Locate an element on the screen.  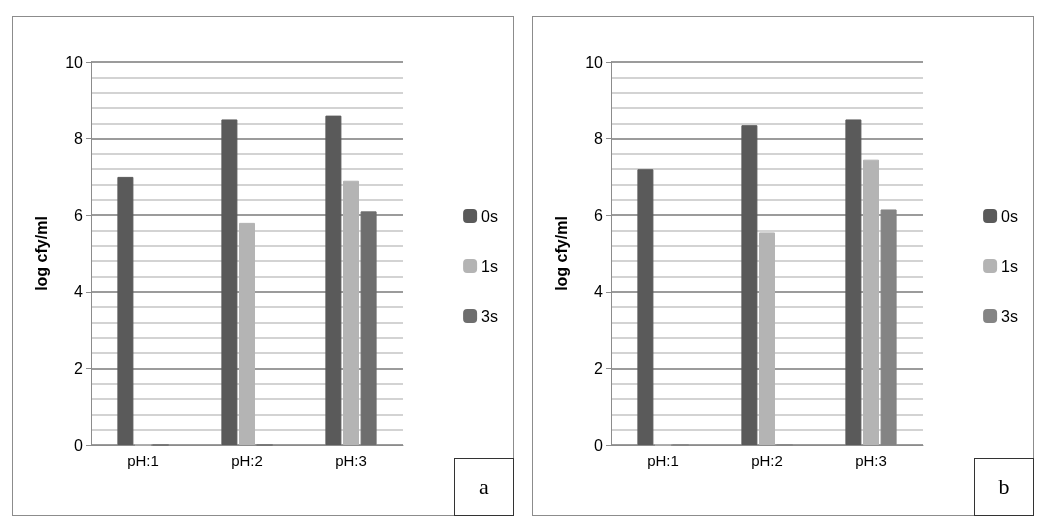
text: b is located at coordinates (1004, 487).